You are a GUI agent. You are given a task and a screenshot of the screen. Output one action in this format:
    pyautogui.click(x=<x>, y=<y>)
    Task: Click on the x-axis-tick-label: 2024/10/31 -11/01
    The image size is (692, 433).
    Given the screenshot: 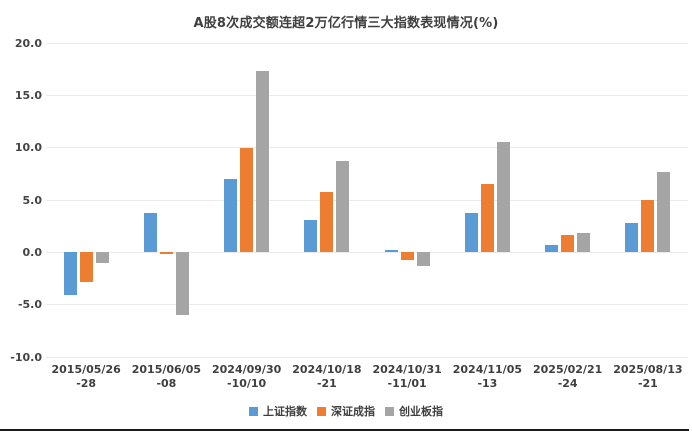 What is the action you would take?
    pyautogui.click(x=407, y=376)
    